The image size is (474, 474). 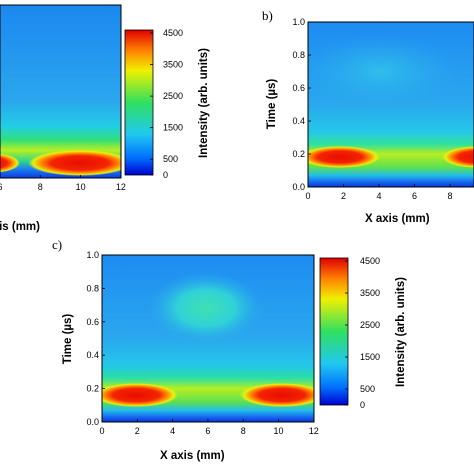 I want to click on panel-c-y-tick-label: 0.4, so click(x=92, y=355).